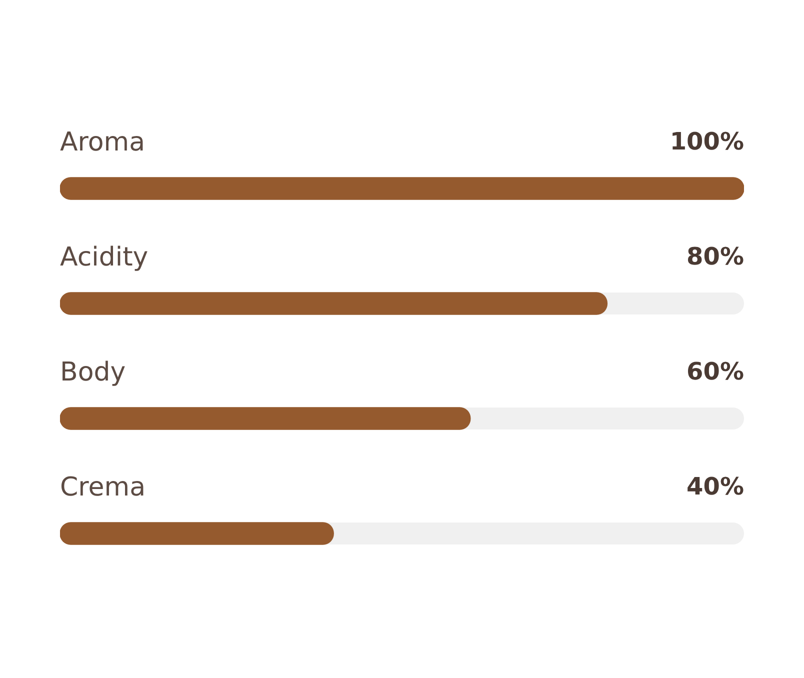 Image resolution: width=804 pixels, height=678 pixels. What do you see at coordinates (93, 372) in the screenshot?
I see `y-tick-label: Body` at bounding box center [93, 372].